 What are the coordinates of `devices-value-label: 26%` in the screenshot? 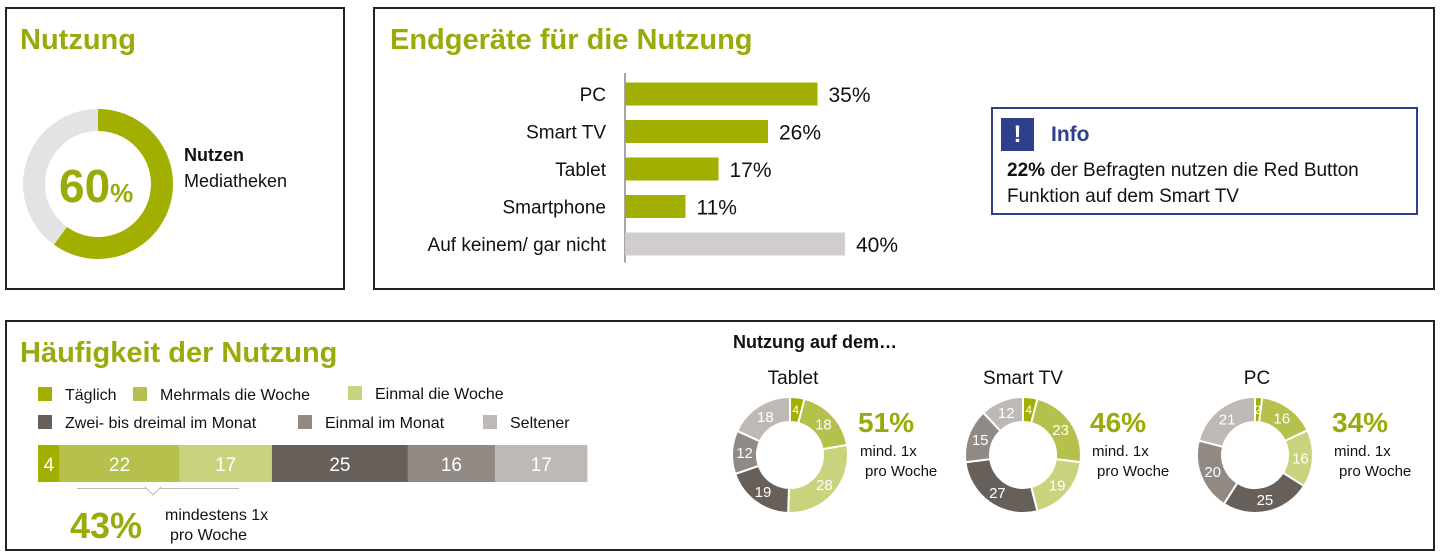 It's located at (800, 133).